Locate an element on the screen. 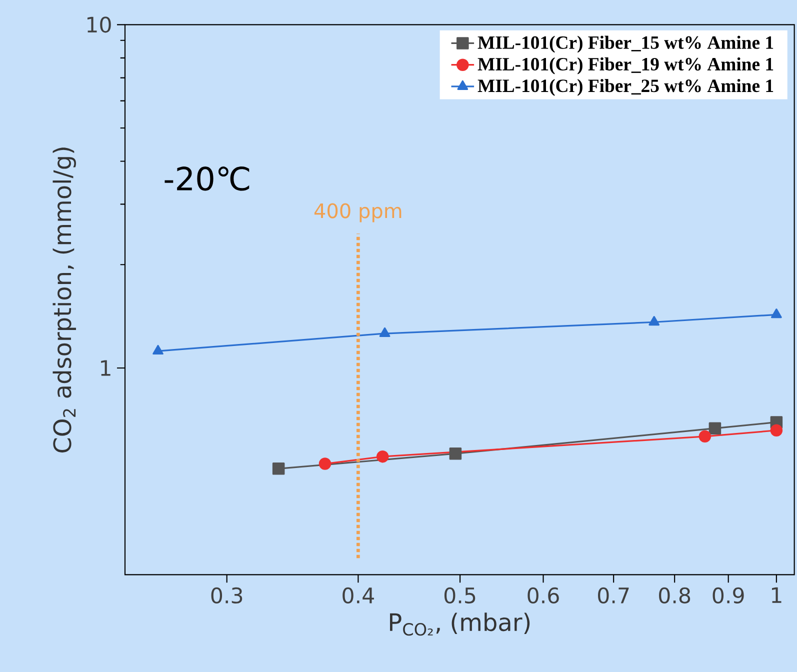 The width and height of the screenshot is (797, 672). x-tick-label: 0.7 is located at coordinates (613, 595).